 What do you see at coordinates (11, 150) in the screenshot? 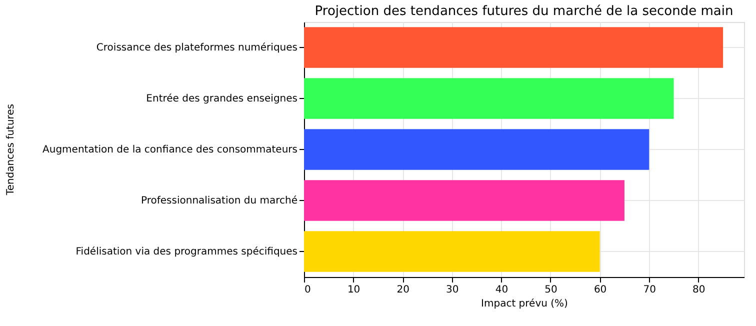
I see `y-axis-title: Tendances futures` at bounding box center [11, 150].